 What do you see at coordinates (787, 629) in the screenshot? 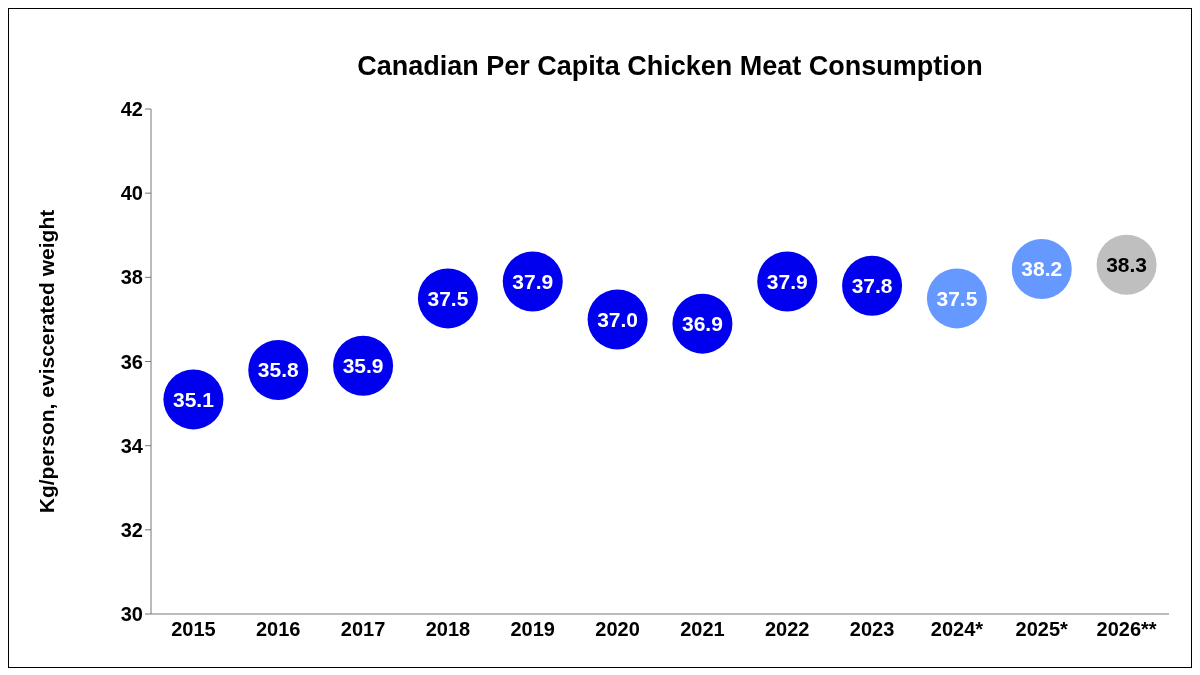
I see `x-tick-label: 2022` at bounding box center [787, 629].